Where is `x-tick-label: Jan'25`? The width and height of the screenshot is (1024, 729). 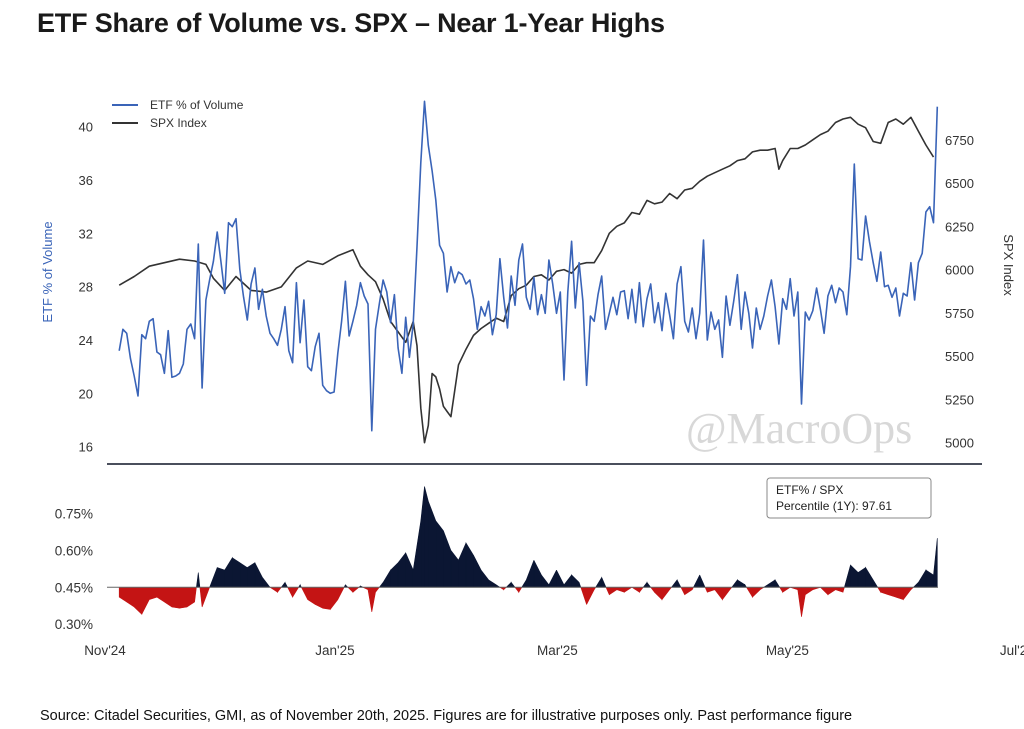
x-tick-label: Jan'25 is located at coordinates (334, 650).